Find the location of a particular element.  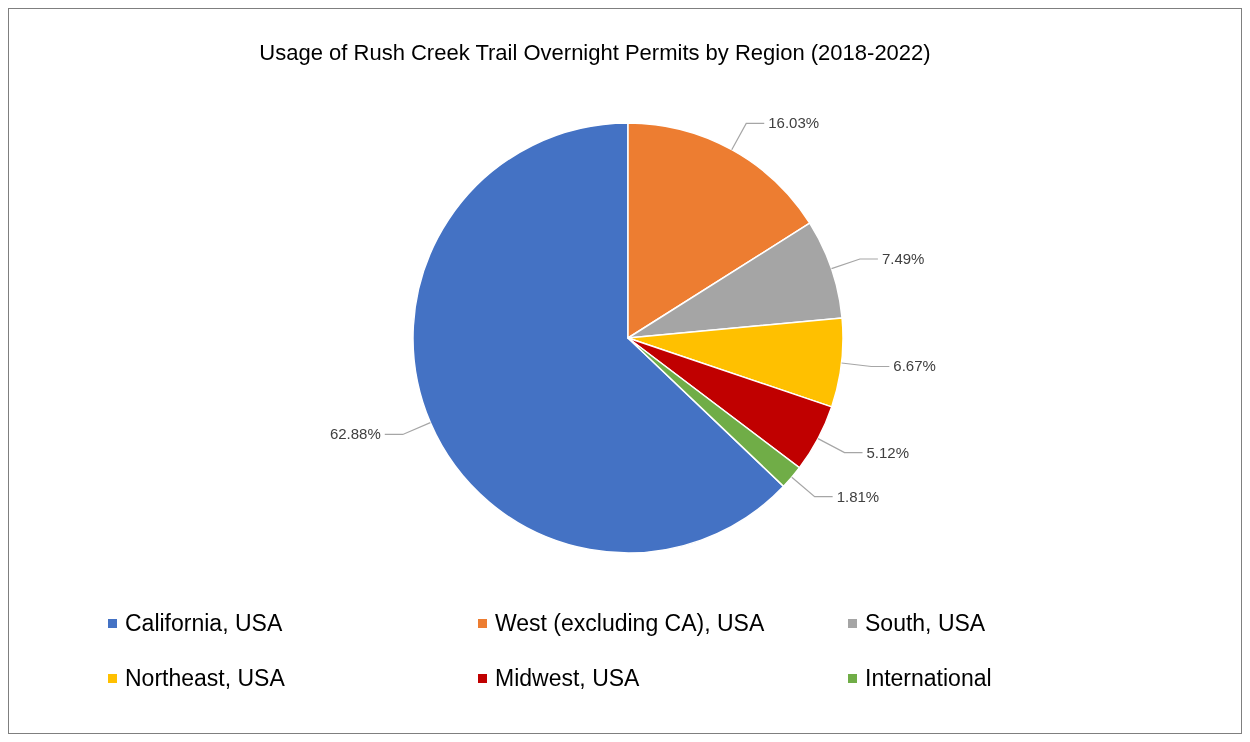

legend-label: West (excluding CA), USA is located at coordinates (630, 623).